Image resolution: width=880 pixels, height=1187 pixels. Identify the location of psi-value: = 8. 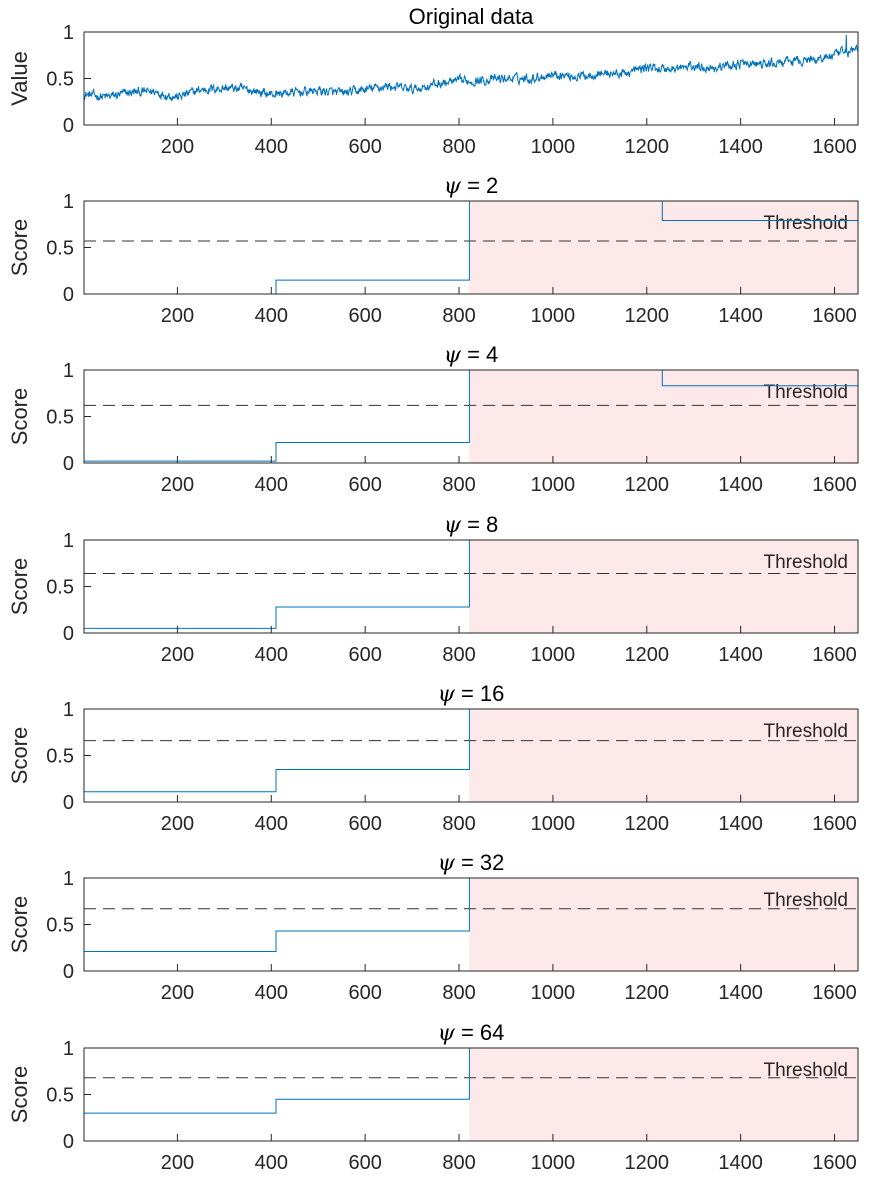
(479, 524).